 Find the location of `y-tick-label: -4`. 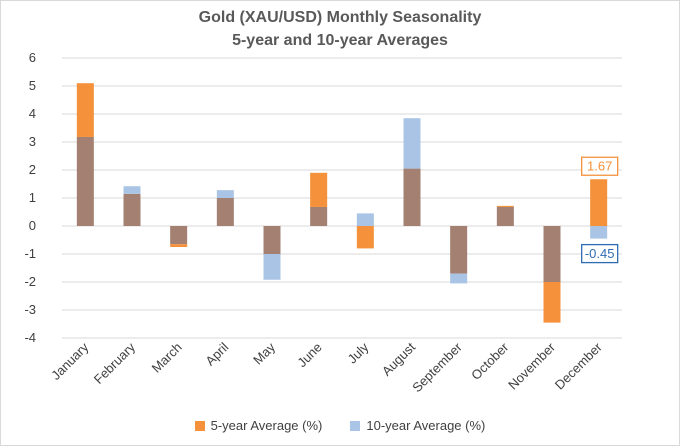

y-tick-label: -4 is located at coordinates (30, 337).